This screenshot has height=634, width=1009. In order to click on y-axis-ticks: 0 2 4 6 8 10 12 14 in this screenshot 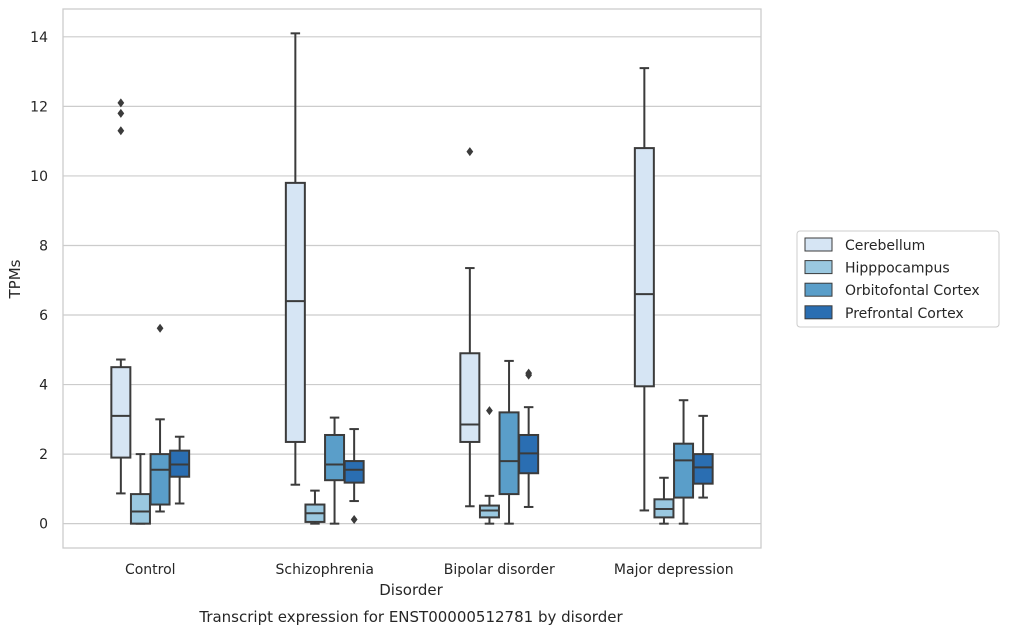, I will do `click(39, 281)`.